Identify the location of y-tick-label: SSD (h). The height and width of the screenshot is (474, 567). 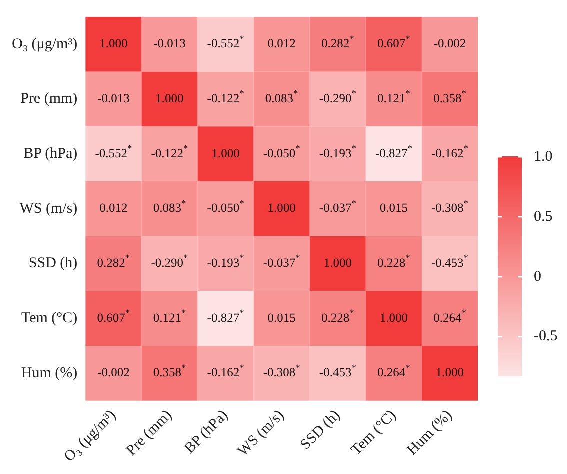
(53, 264).